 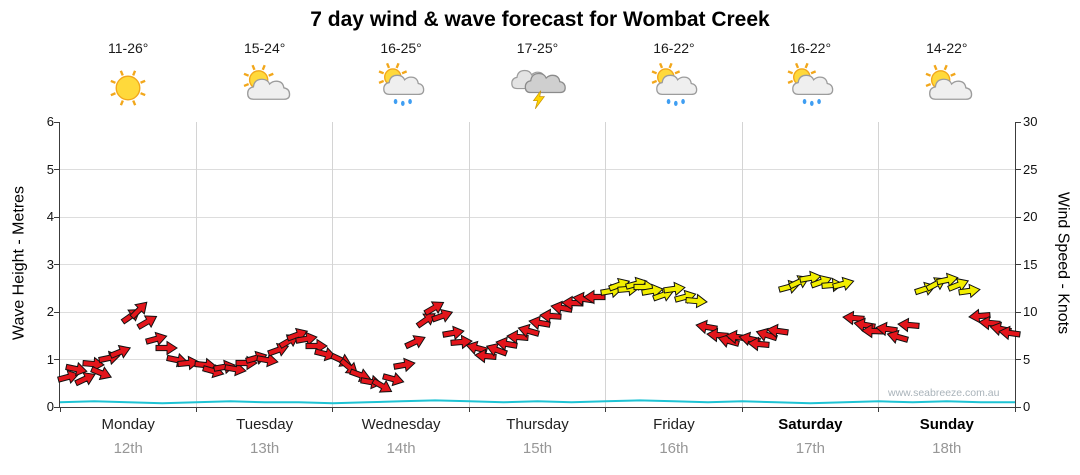 I want to click on day-name: Thursday, so click(x=537, y=424).